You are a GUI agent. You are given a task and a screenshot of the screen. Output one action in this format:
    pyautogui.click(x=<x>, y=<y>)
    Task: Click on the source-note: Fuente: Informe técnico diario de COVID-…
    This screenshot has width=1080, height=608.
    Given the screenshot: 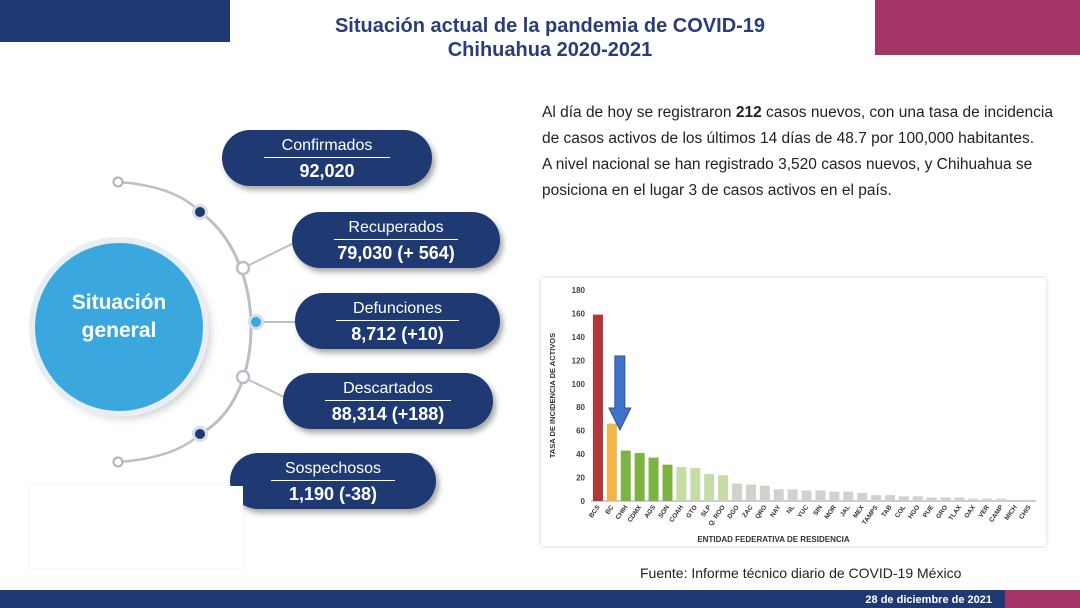 What is the action you would take?
    pyautogui.click(x=801, y=573)
    